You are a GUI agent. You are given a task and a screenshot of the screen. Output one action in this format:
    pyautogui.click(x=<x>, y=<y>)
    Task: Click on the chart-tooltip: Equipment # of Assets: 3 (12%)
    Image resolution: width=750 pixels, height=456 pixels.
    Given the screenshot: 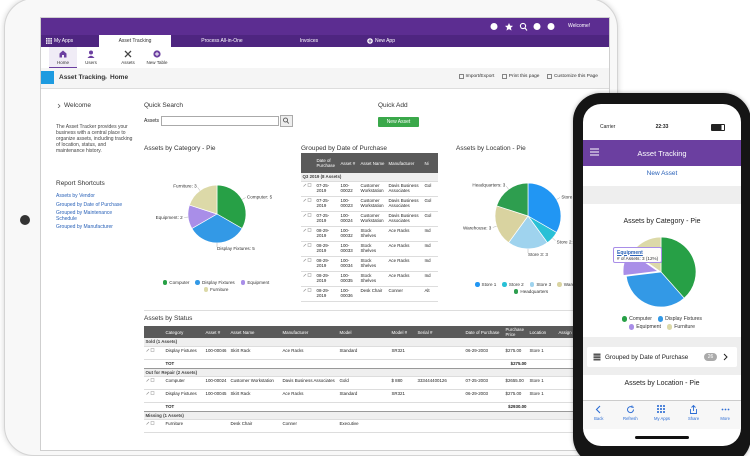 What is the action you would take?
    pyautogui.click(x=638, y=255)
    